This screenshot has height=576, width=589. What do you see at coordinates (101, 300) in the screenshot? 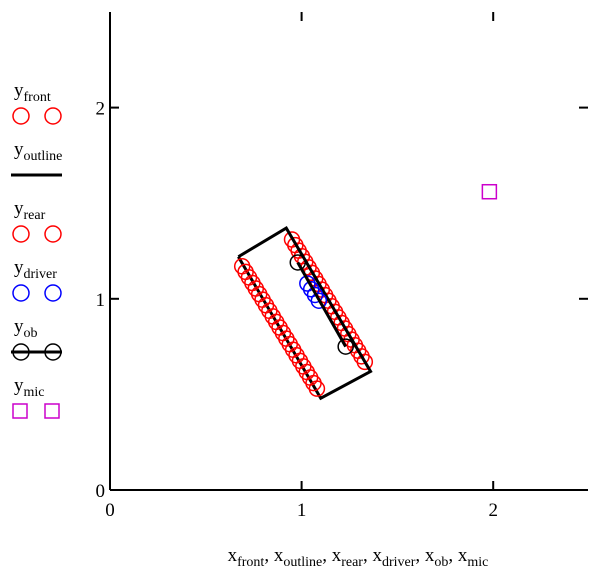
I see `y-tick-label: 1` at bounding box center [101, 300].